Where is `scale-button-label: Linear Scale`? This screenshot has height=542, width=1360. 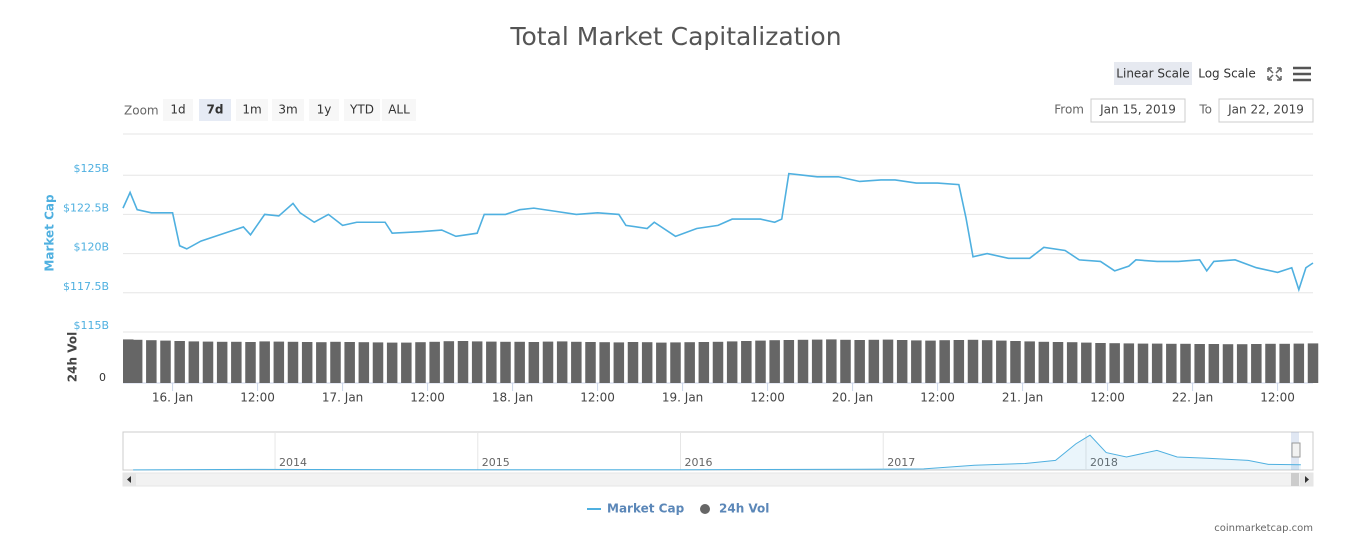 scale-button-label: Linear Scale is located at coordinates (1152, 74).